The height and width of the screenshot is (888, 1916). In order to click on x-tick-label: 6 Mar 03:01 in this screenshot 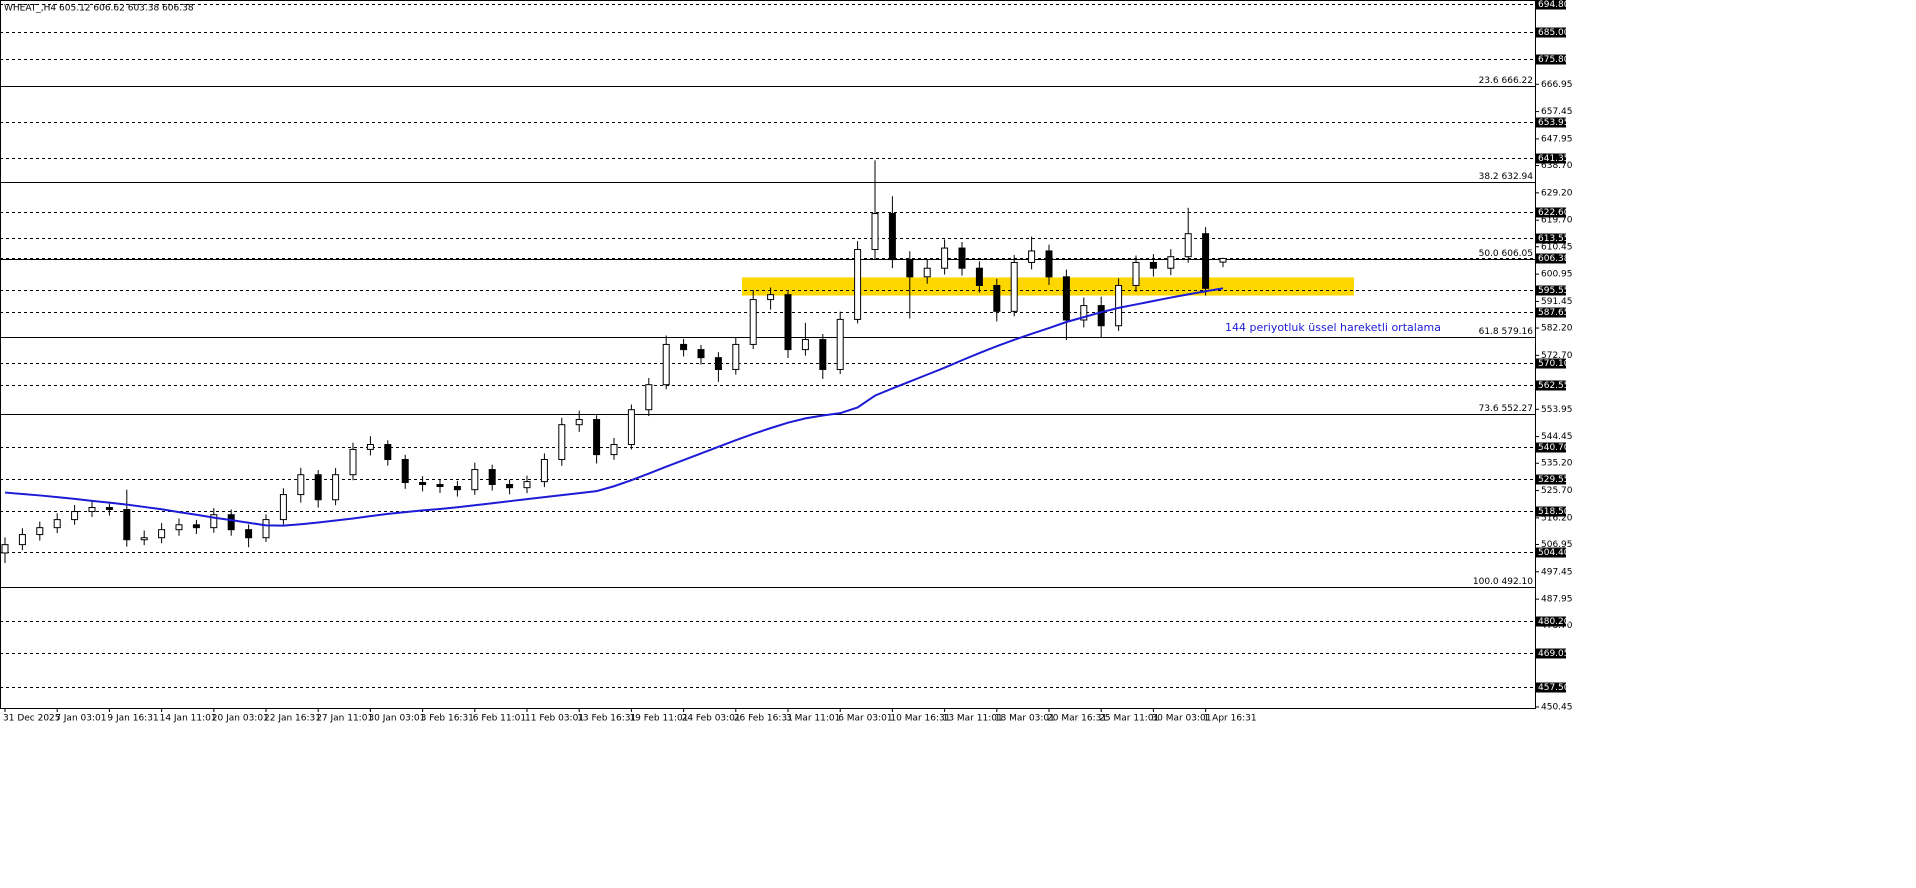, I will do `click(865, 719)`.